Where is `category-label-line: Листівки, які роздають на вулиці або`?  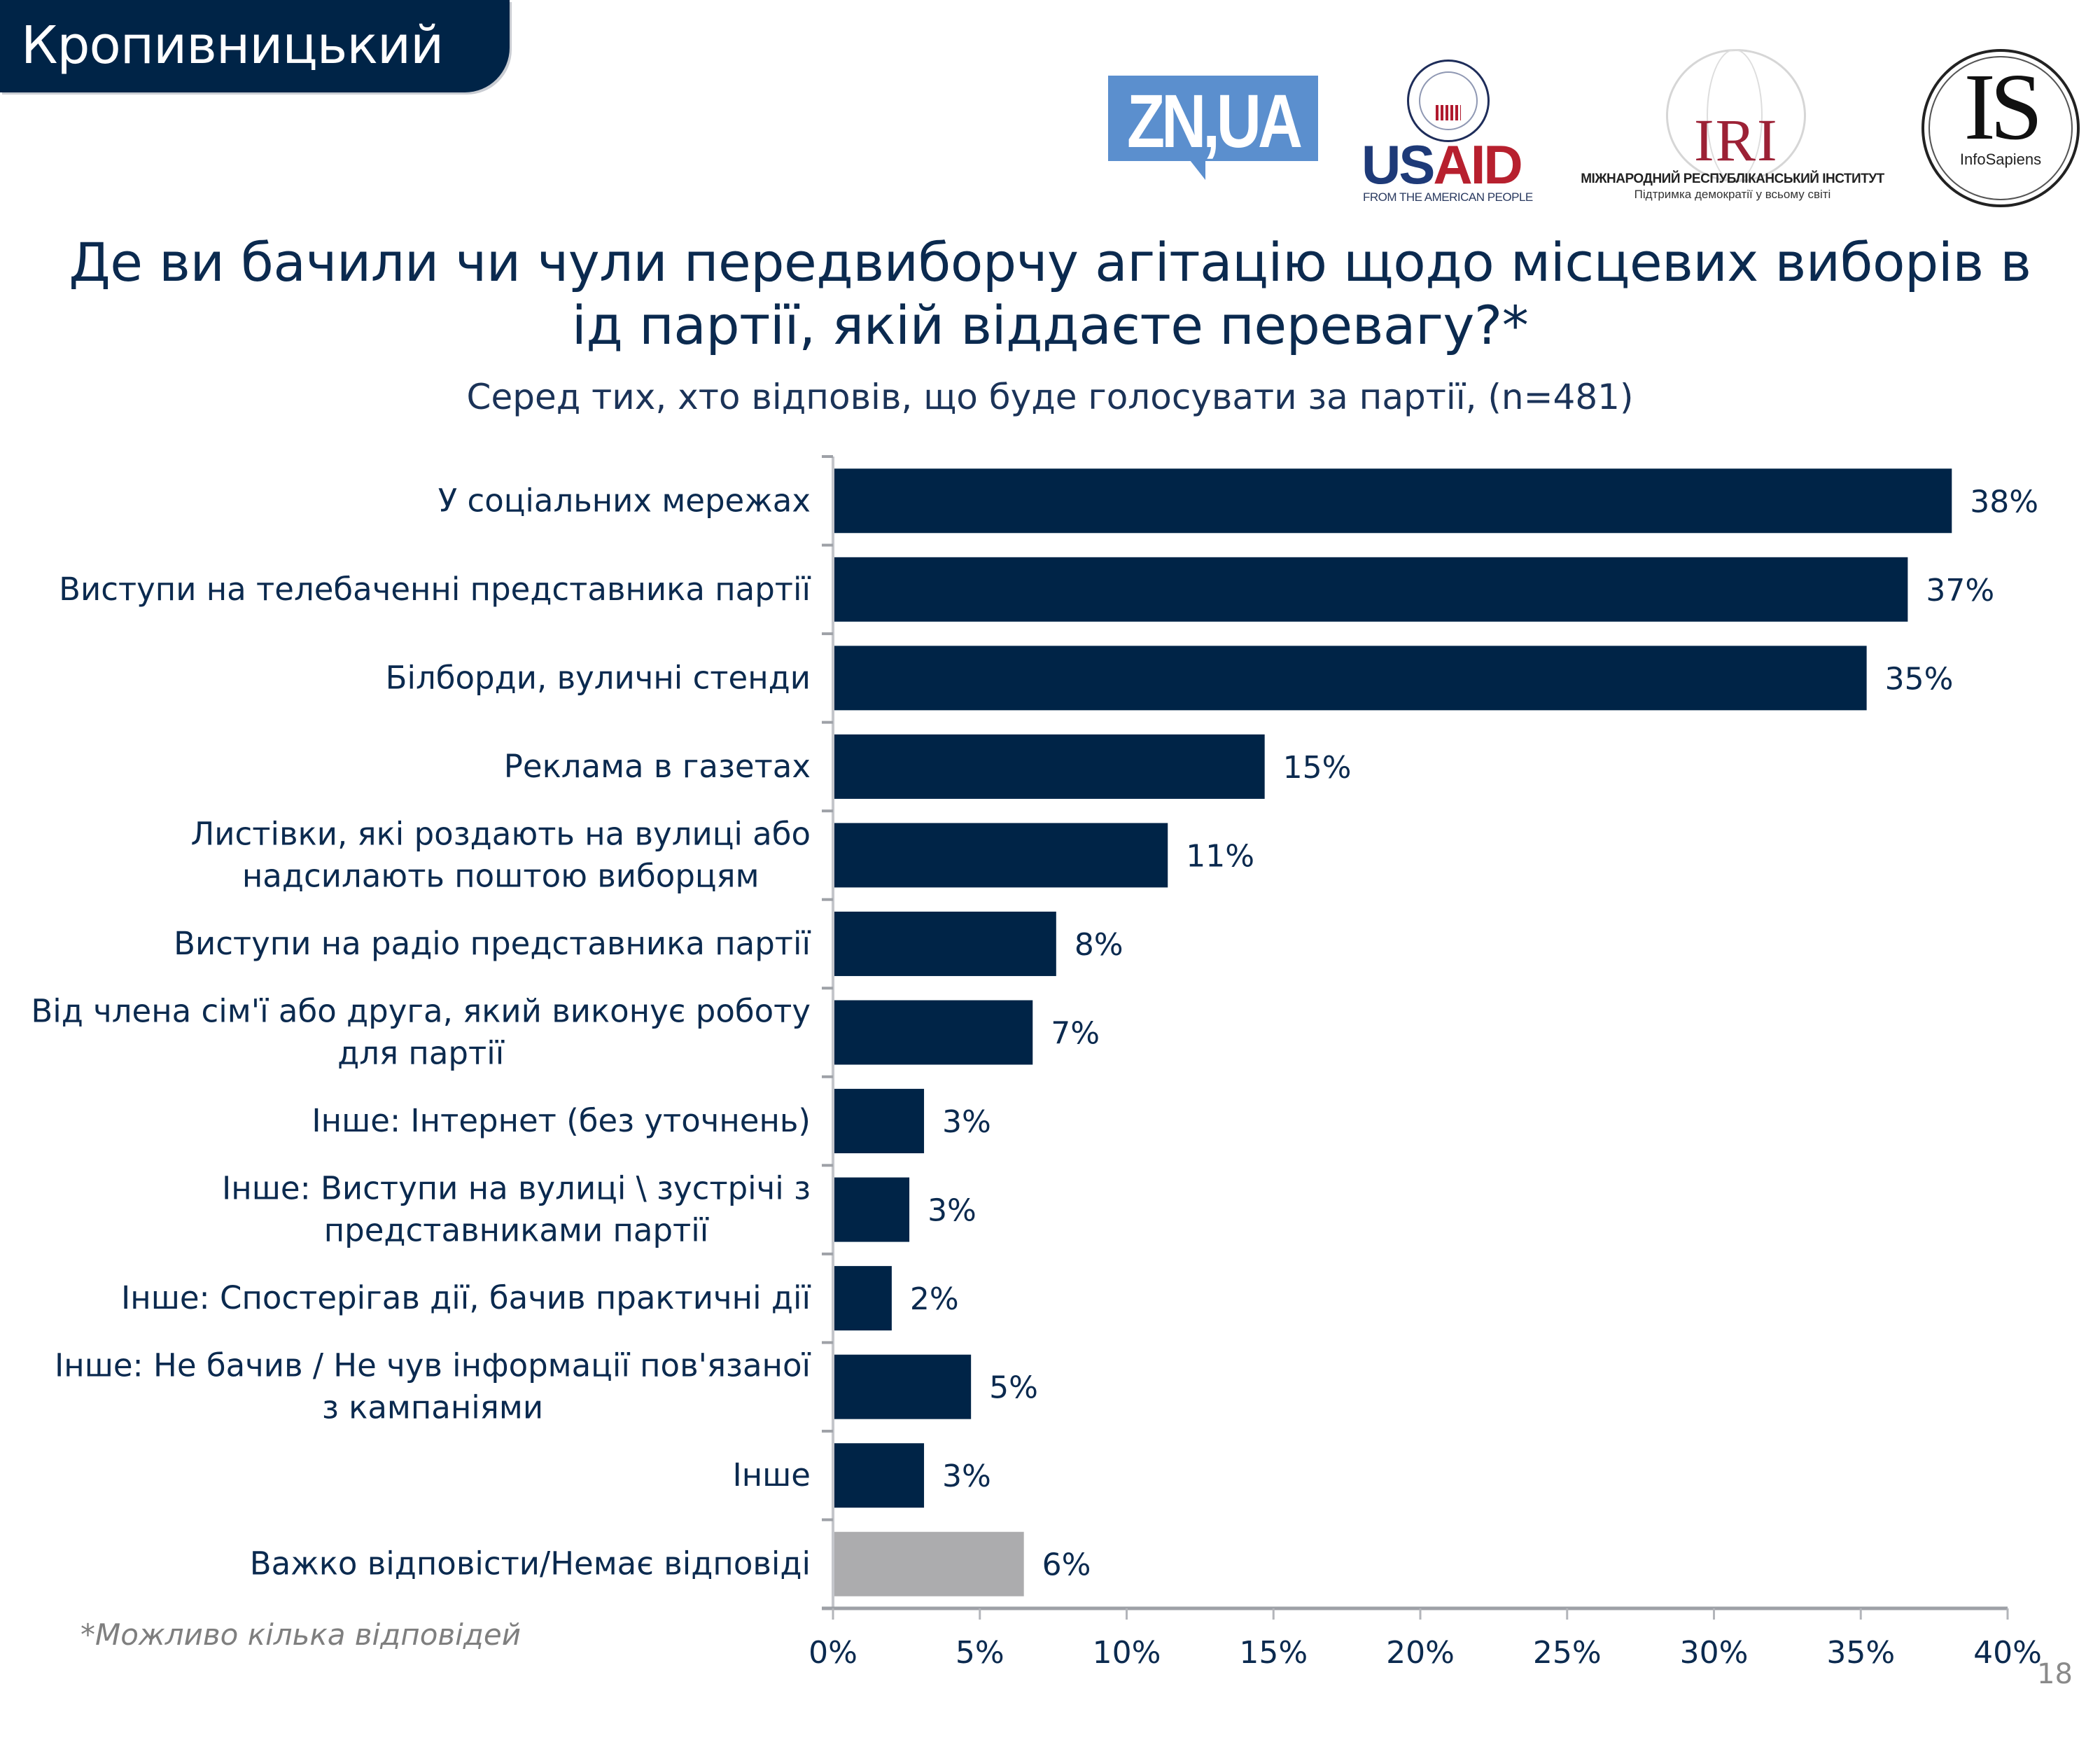
category-label-line: Листівки, які роздають на вулиці або is located at coordinates (500, 833).